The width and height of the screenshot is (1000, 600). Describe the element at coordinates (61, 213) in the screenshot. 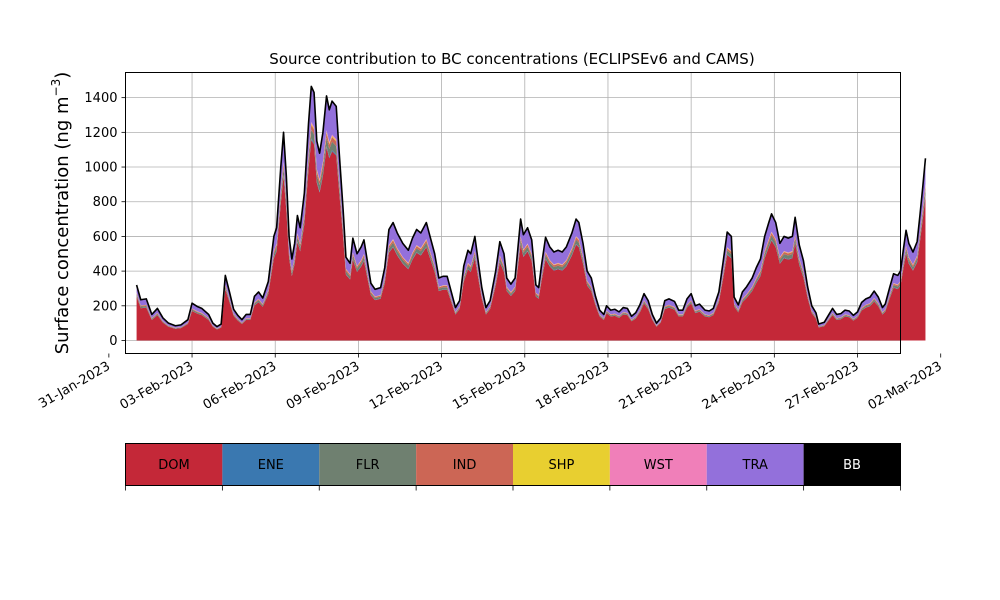

I see `y-axis-label: Surface concentration (ng m−3)` at that location.